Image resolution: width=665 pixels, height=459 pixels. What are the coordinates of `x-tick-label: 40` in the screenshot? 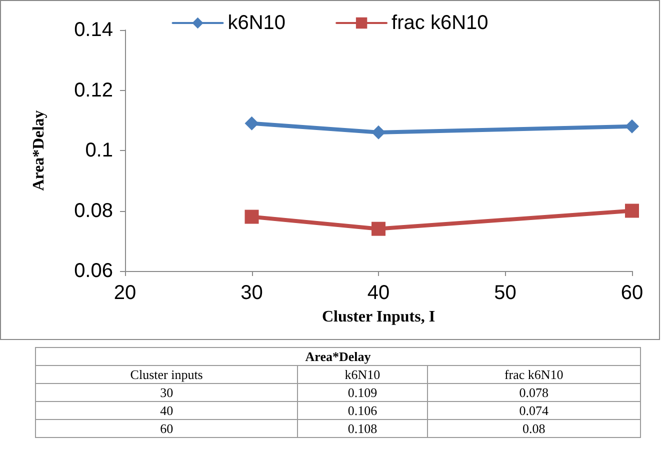 It's located at (378, 293).